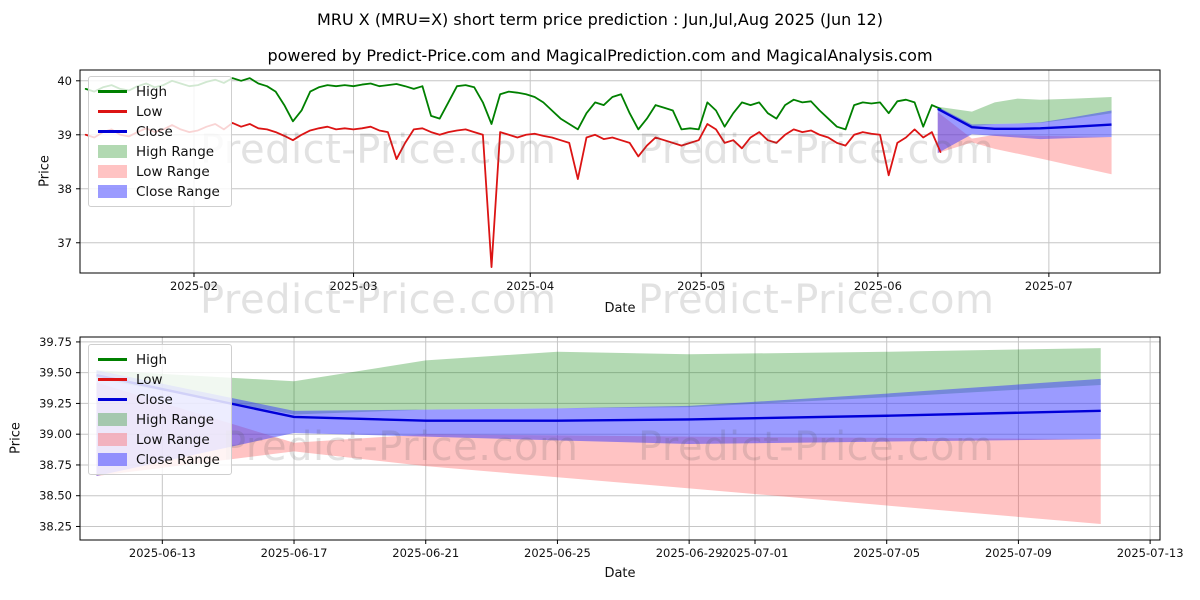  What do you see at coordinates (1049, 286) in the screenshot?
I see `x-tick-label: 2025-07` at bounding box center [1049, 286].